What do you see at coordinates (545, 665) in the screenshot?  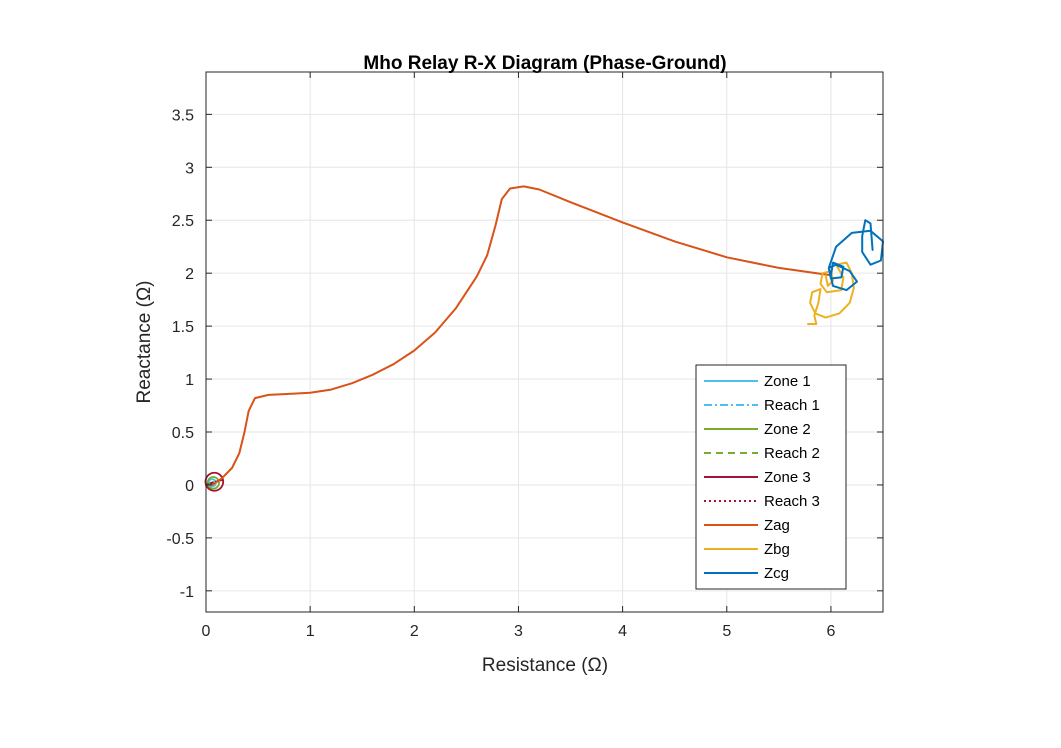 I see `x-axis-label: Resistance (Ω)` at bounding box center [545, 665].